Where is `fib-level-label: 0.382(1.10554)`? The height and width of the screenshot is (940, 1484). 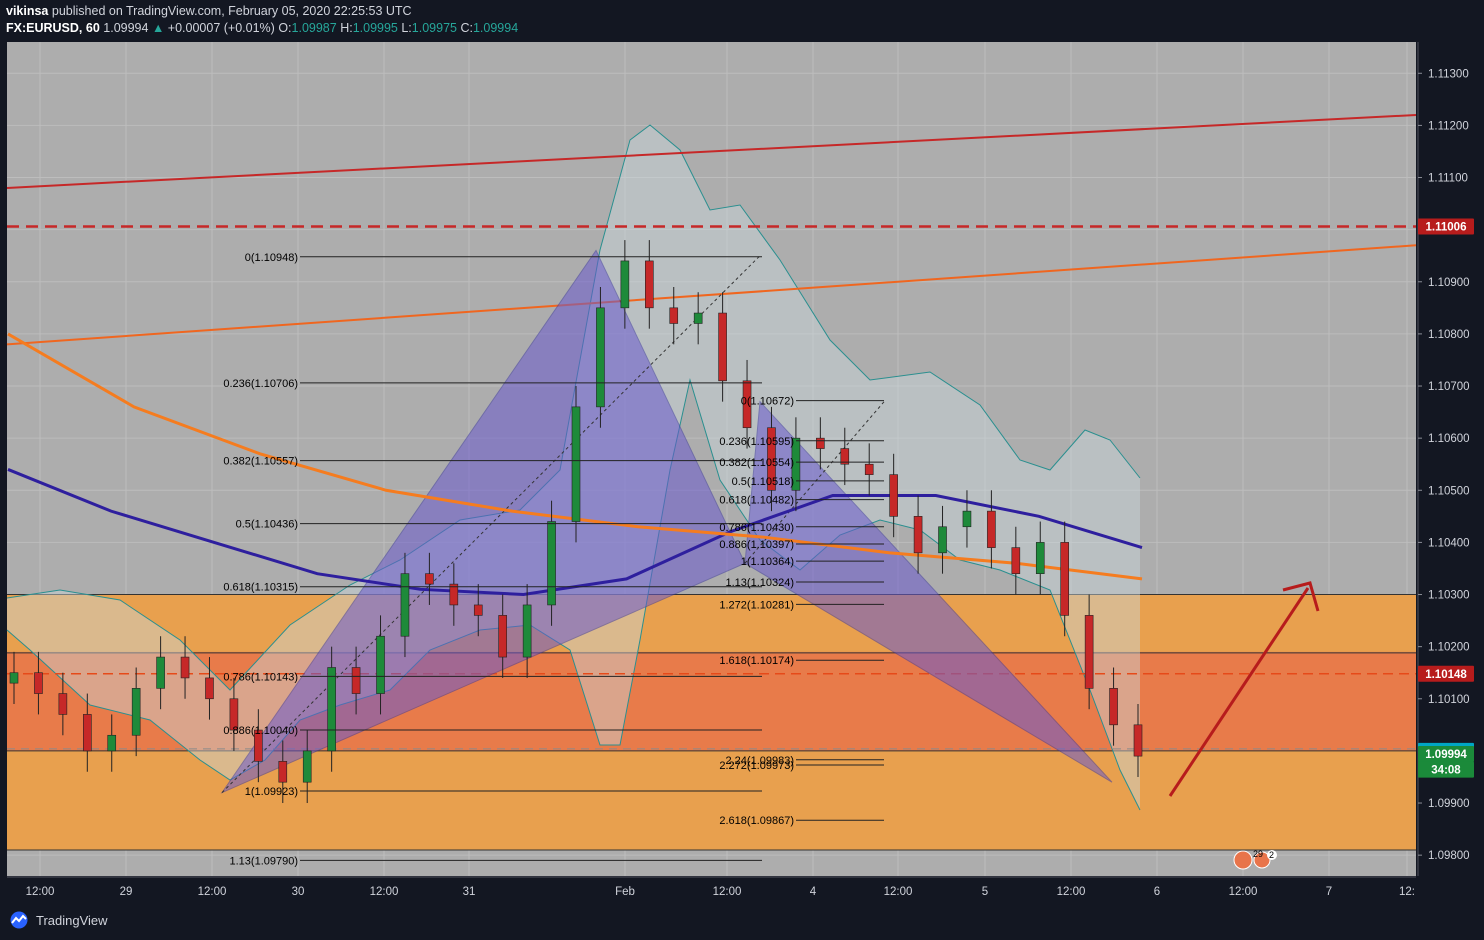 fib-level-label: 0.382(1.10554) is located at coordinates (756, 463).